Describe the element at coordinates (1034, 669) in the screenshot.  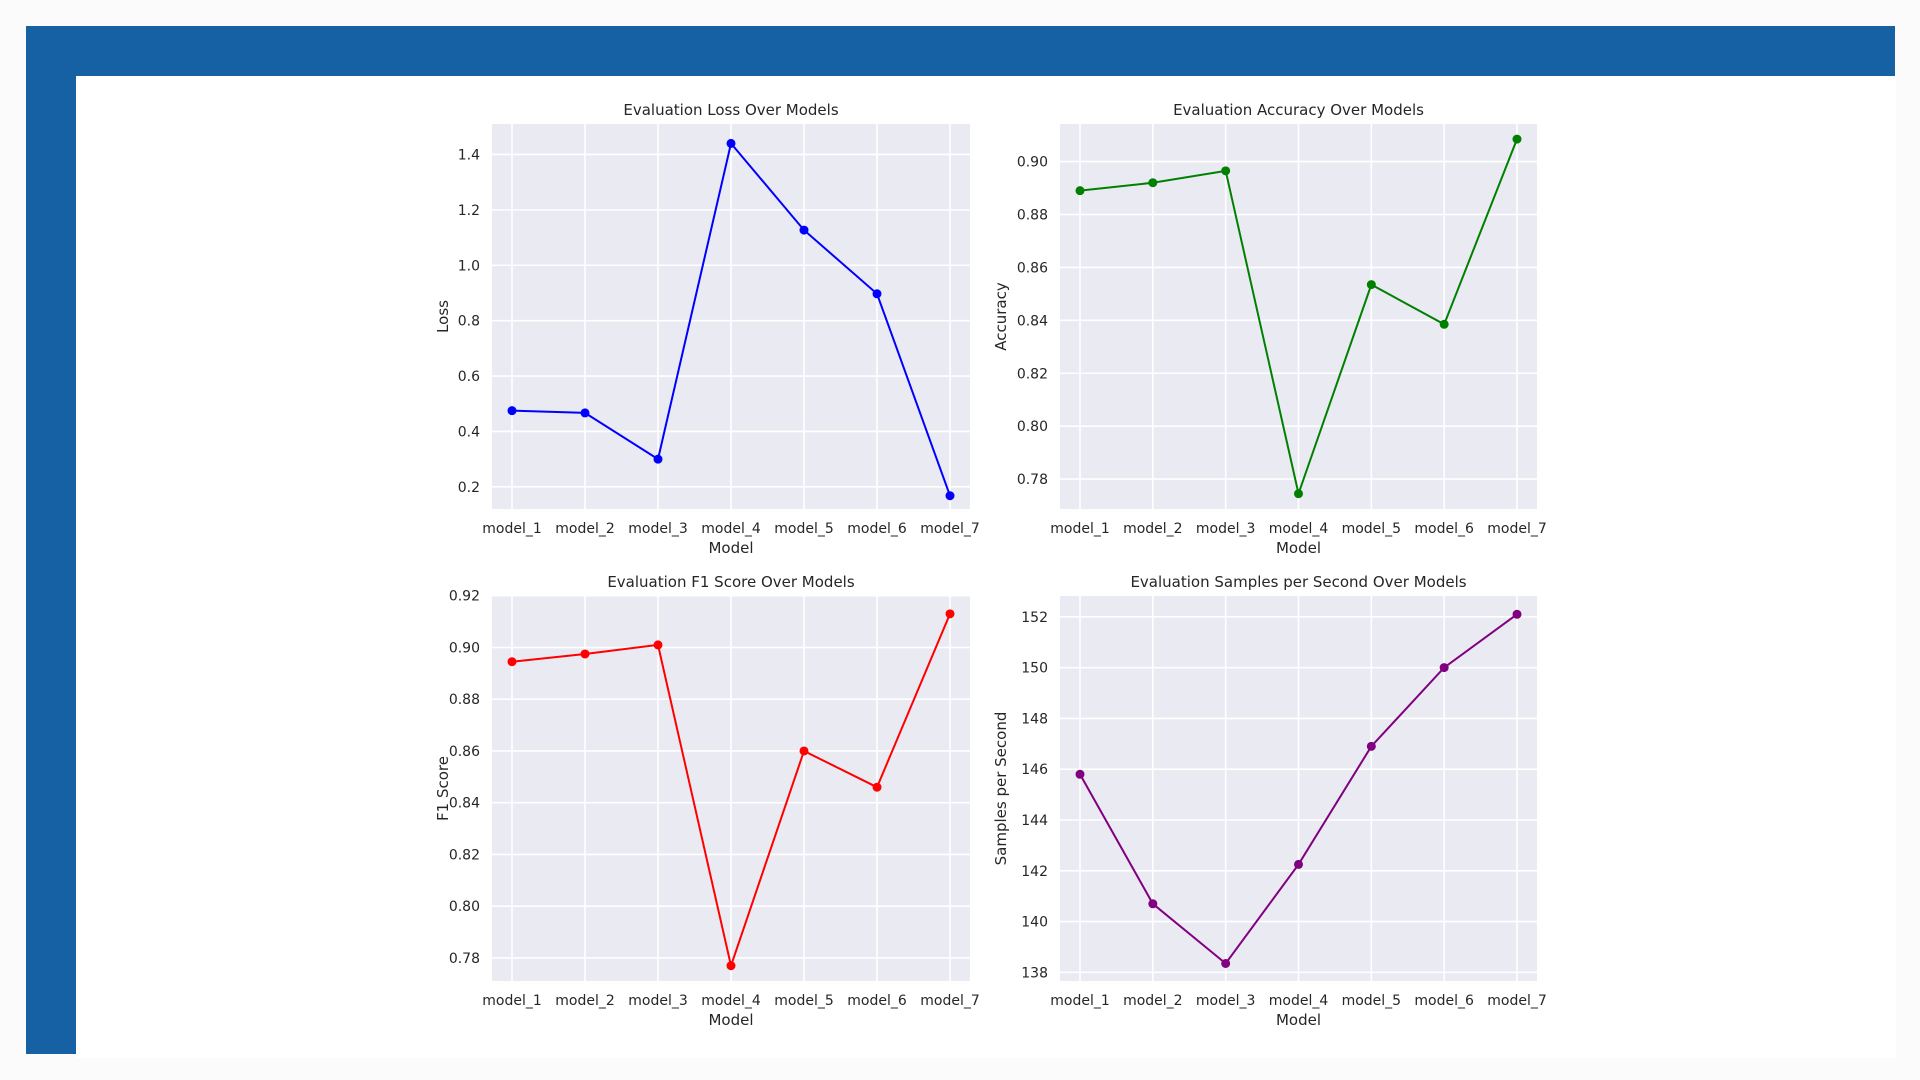
I see `y-tick-label: 150` at that location.